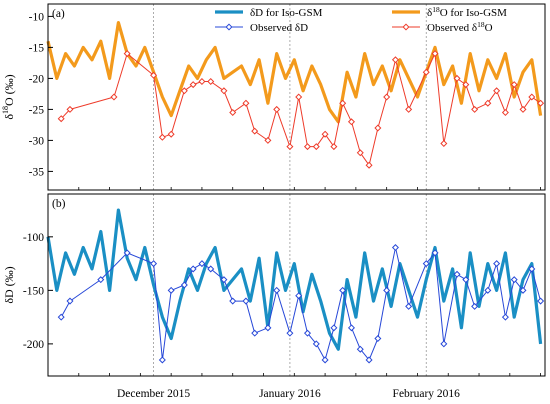 This screenshot has width=550, height=404. What do you see at coordinates (37, 141) in the screenshot?
I see `y-tick-label: -30` at bounding box center [37, 141].